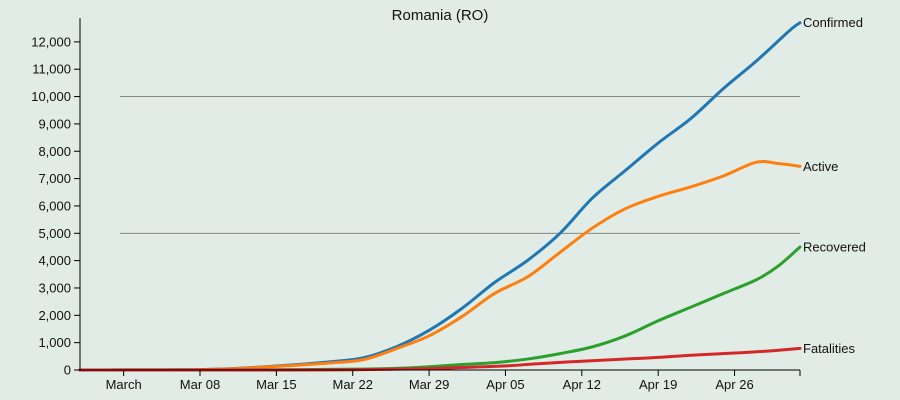 The width and height of the screenshot is (900, 400). I want to click on y-tick-label: 3,000, so click(54, 287).